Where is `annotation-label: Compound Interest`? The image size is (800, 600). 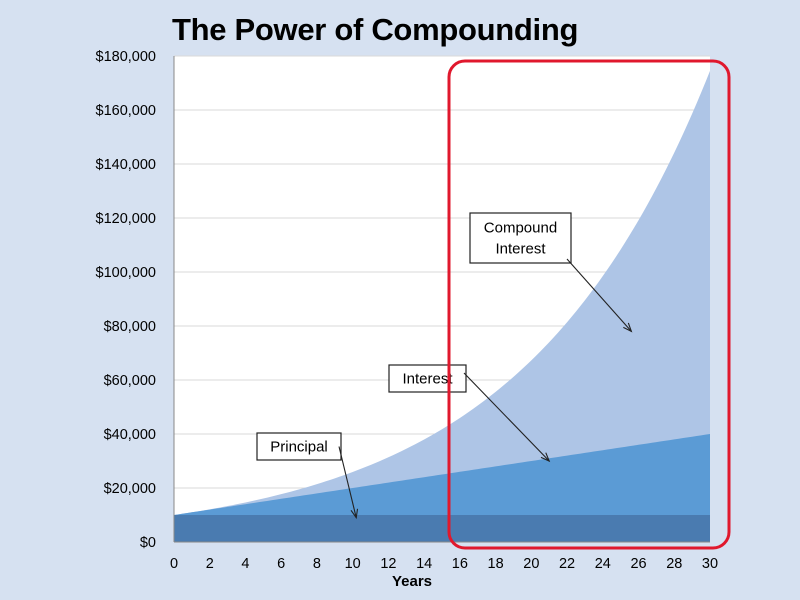
annotation-label: Compound Interest is located at coordinates (520, 239).